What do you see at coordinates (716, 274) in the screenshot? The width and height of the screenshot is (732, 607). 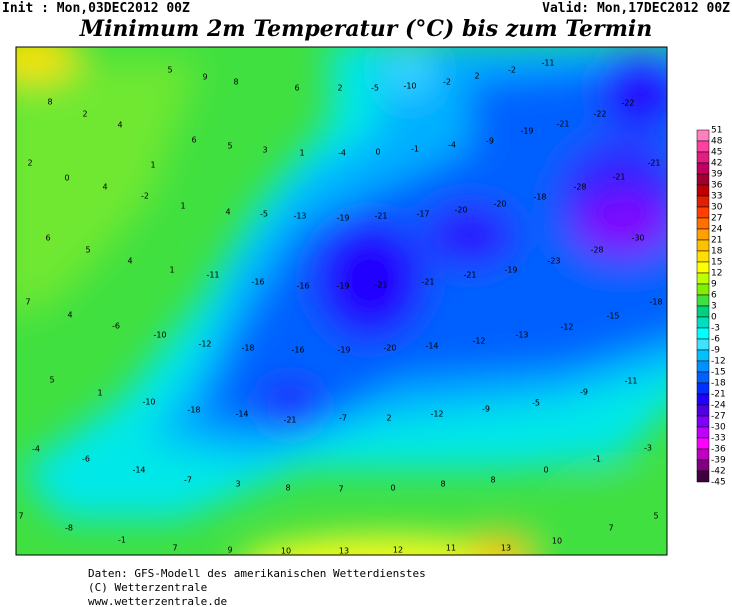 I see `colorbar-label: 12` at bounding box center [716, 274].